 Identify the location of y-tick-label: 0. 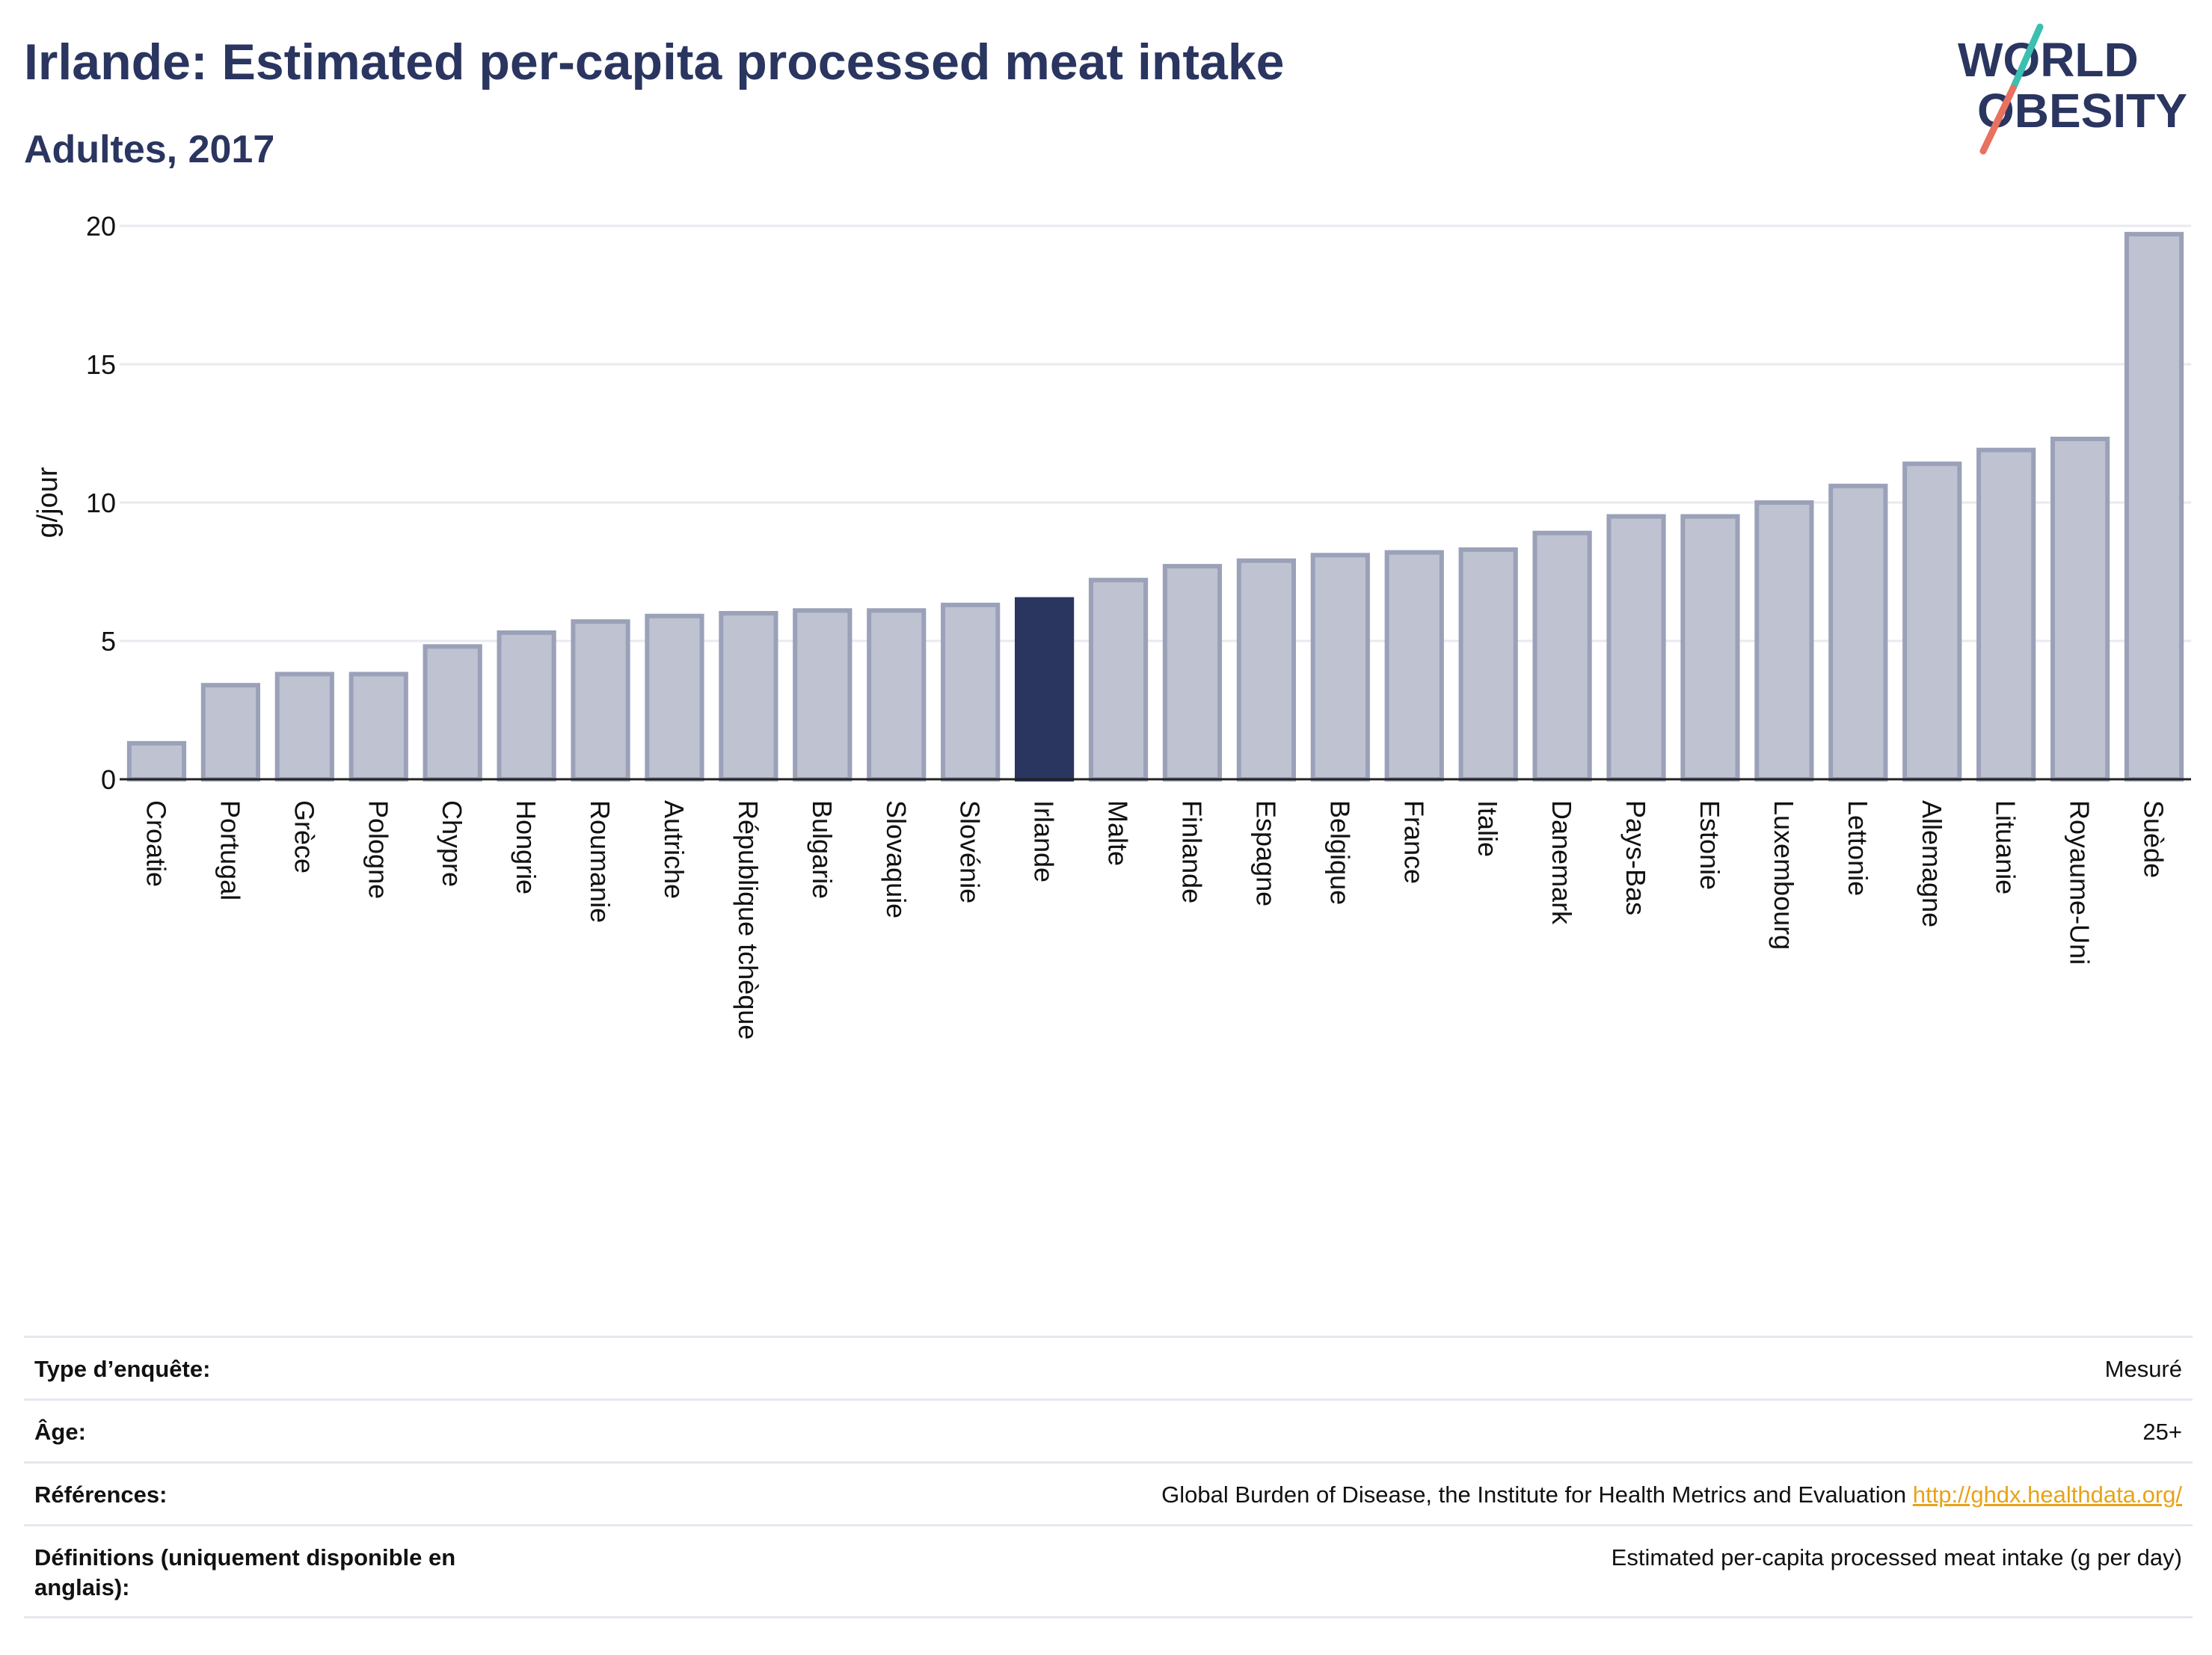
(108, 779).